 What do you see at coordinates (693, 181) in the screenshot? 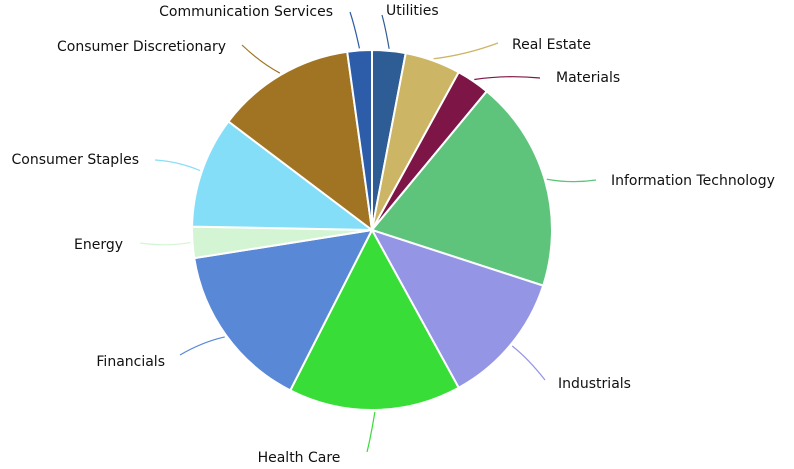
I see `slice-label-information-technology: Information Technology` at bounding box center [693, 181].